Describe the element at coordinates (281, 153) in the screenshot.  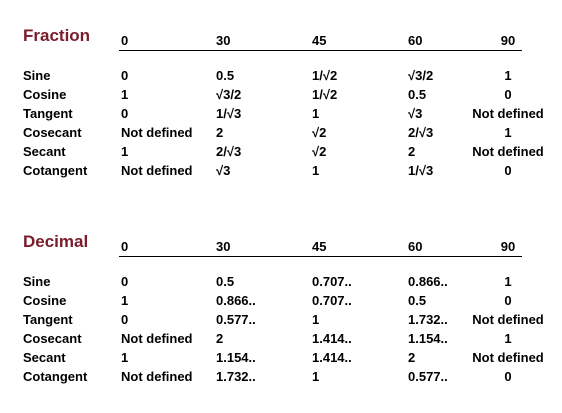
I see `fraction-row-secant: Secant 1 2/√3 √2 2 Not defined` at that location.